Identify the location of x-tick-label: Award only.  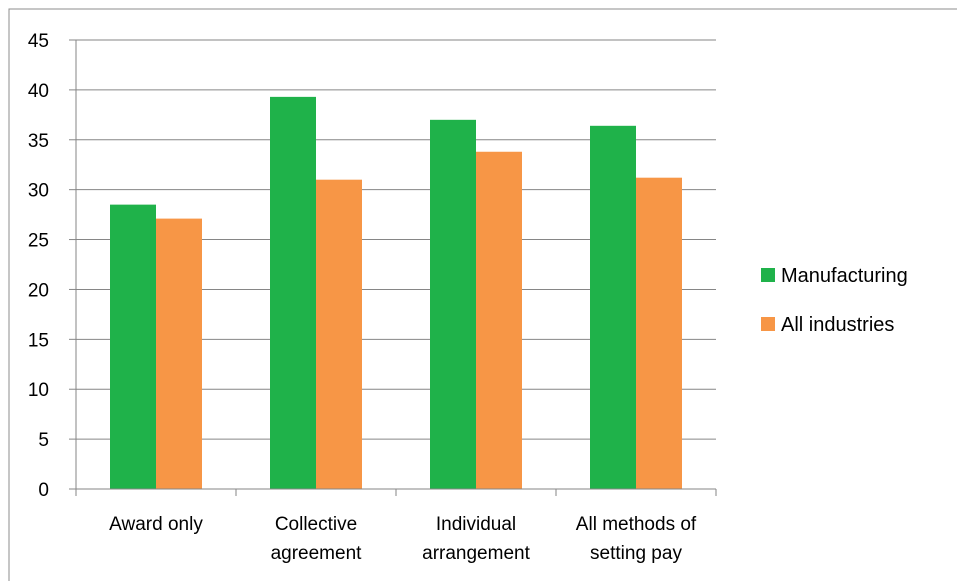
(156, 524).